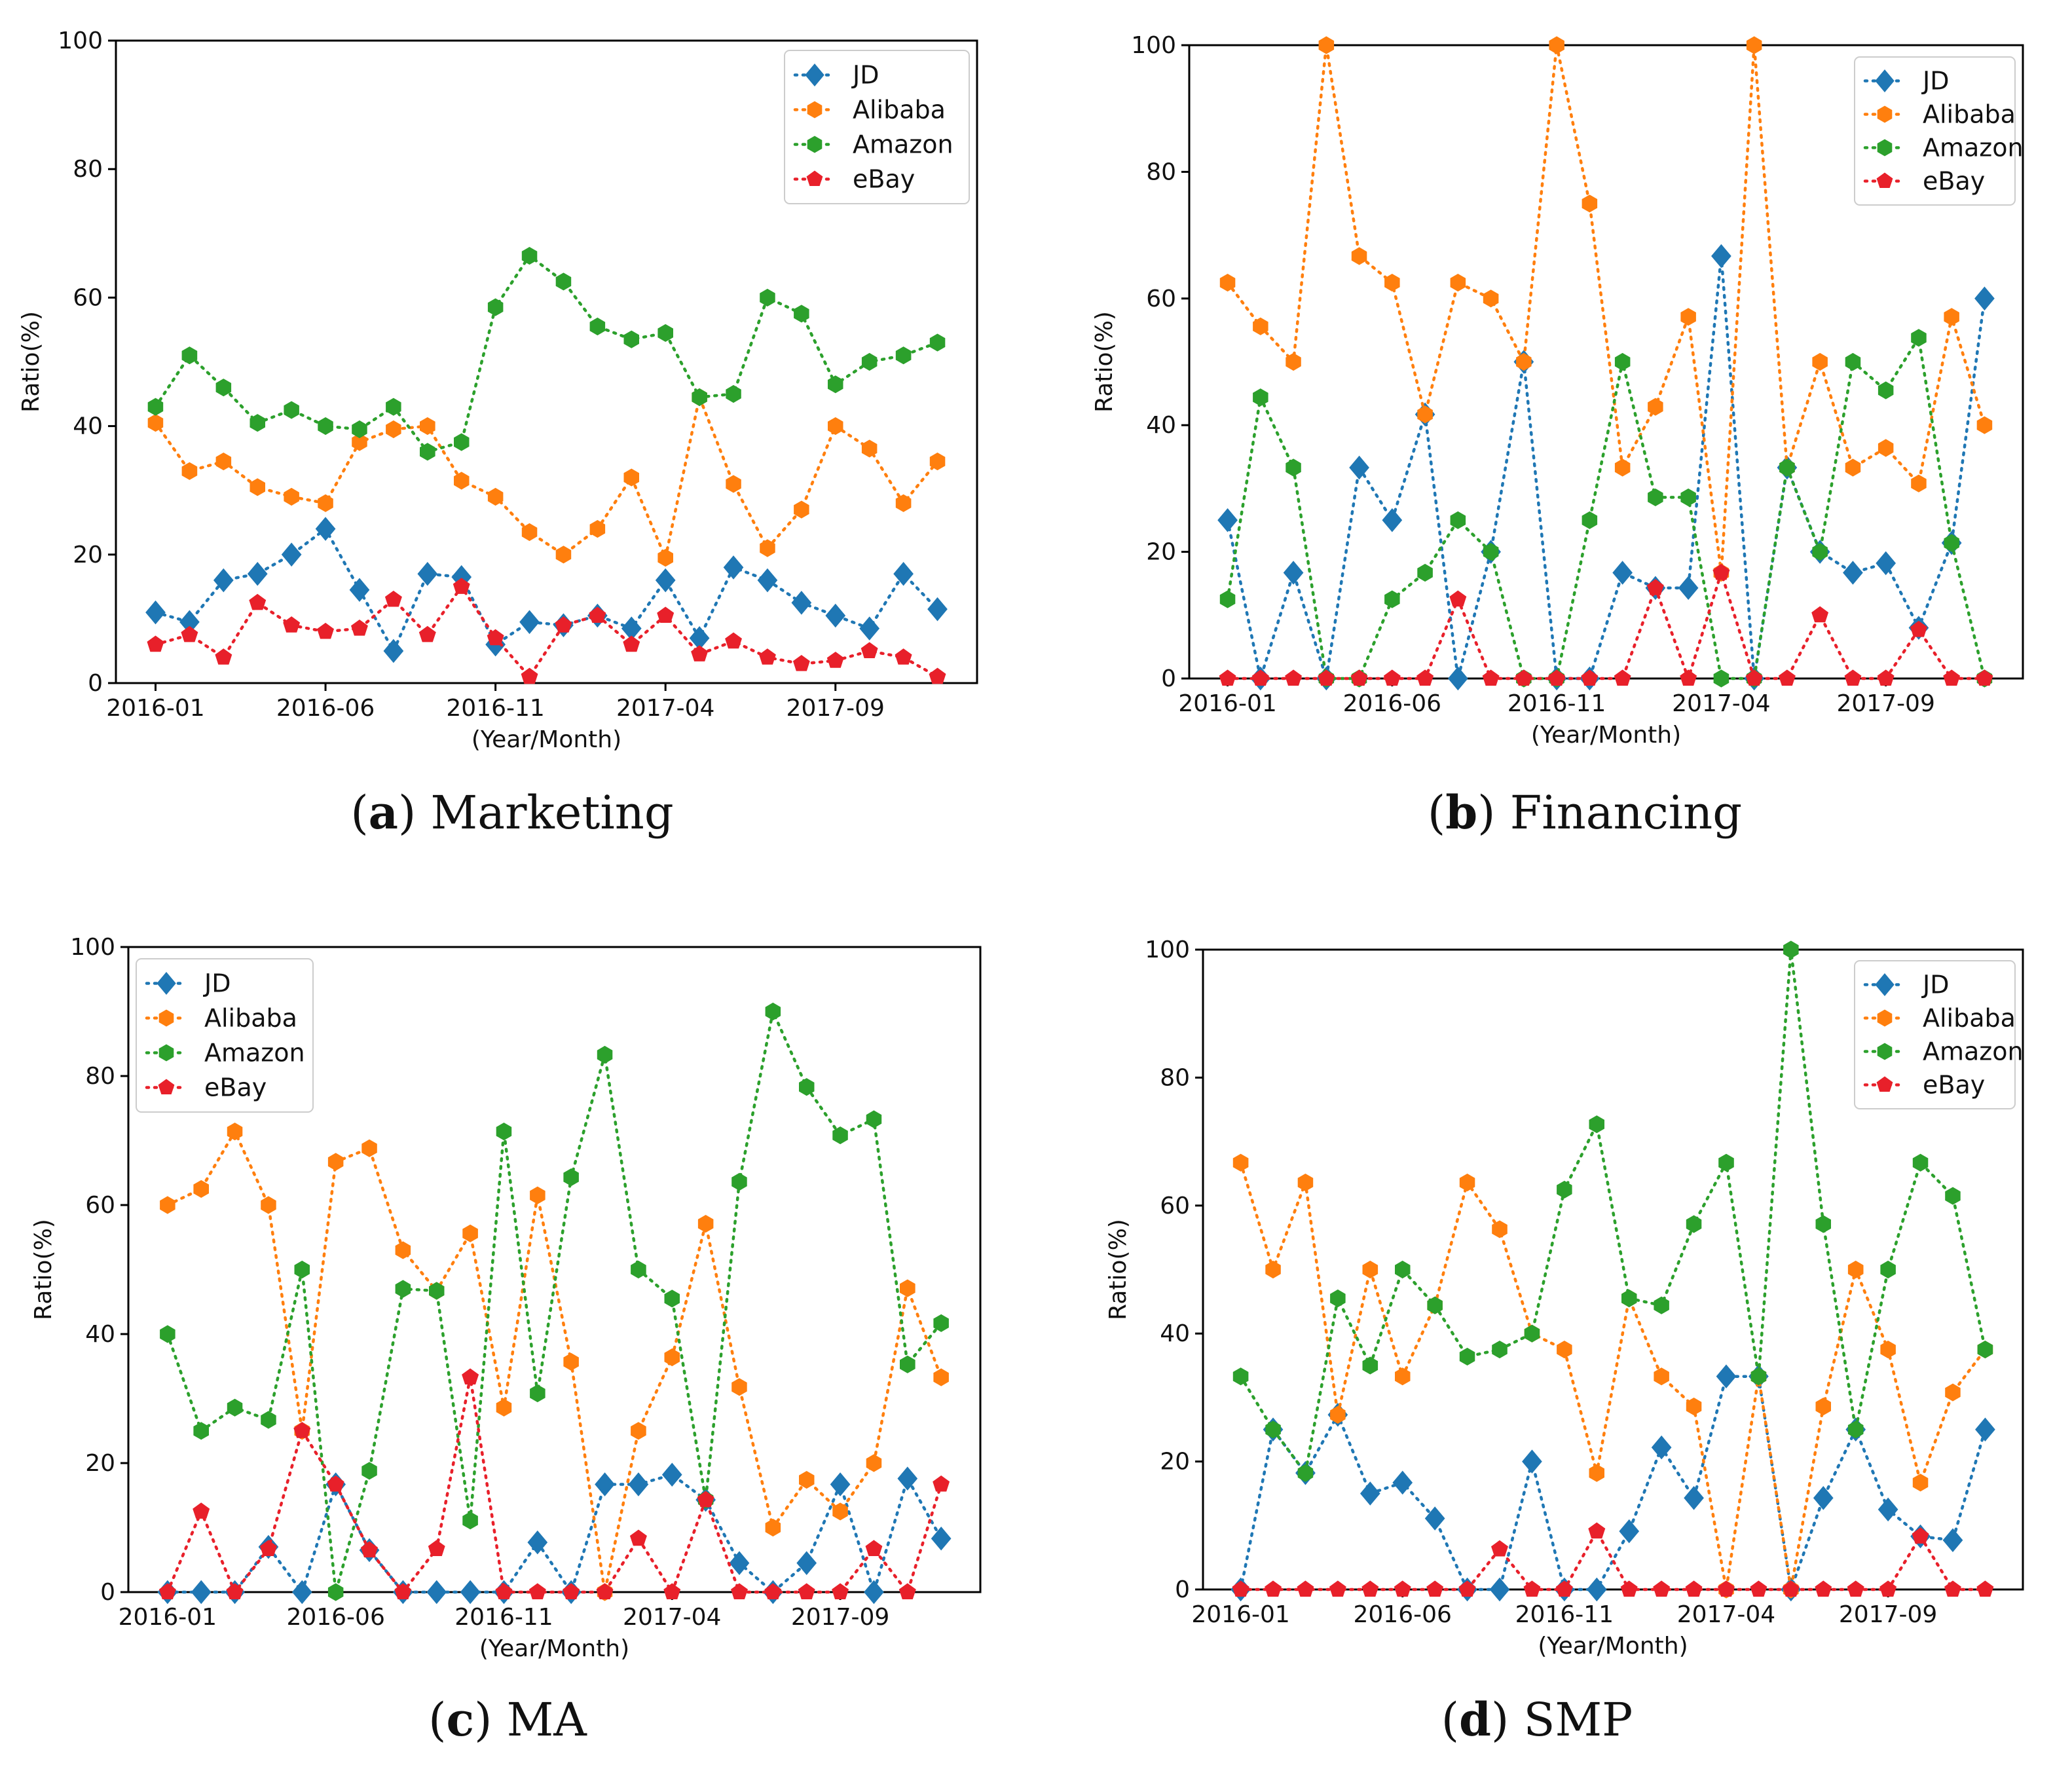 The image size is (2072, 1765). I want to click on diamond-icon, so click(814, 75).